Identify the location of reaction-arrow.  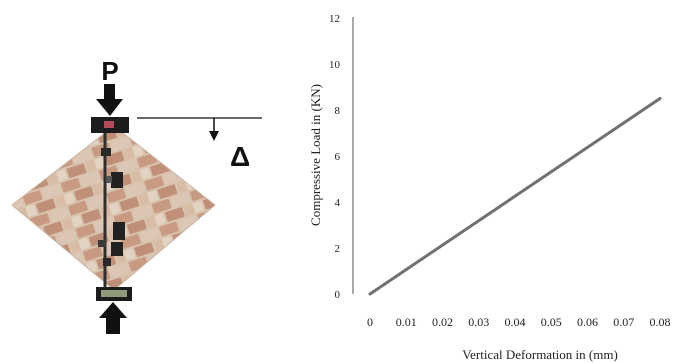
(113, 318).